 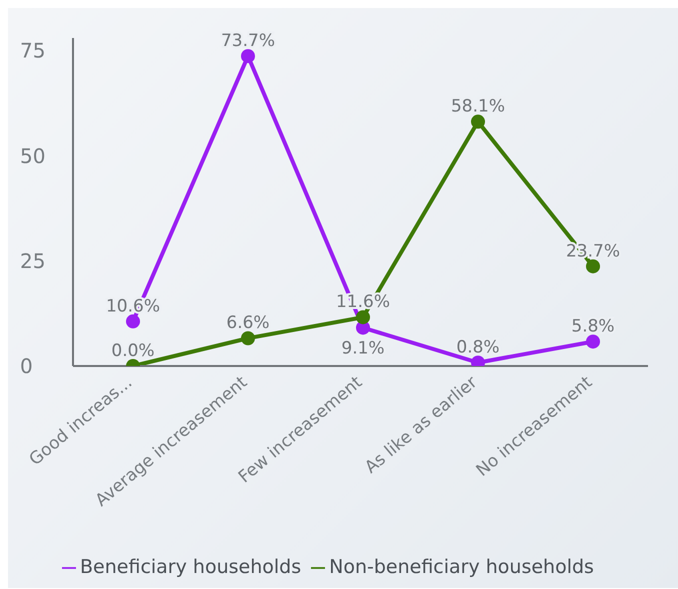 I want to click on data-label: 5.8%, so click(x=593, y=326).